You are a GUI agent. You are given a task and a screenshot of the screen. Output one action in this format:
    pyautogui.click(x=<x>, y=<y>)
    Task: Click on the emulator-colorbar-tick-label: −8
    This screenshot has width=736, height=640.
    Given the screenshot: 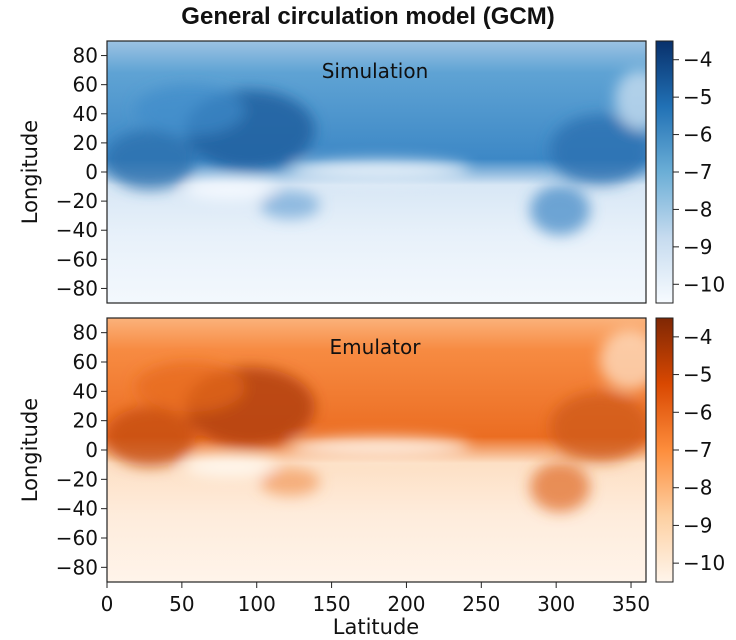 What is the action you would take?
    pyautogui.click(x=697, y=488)
    